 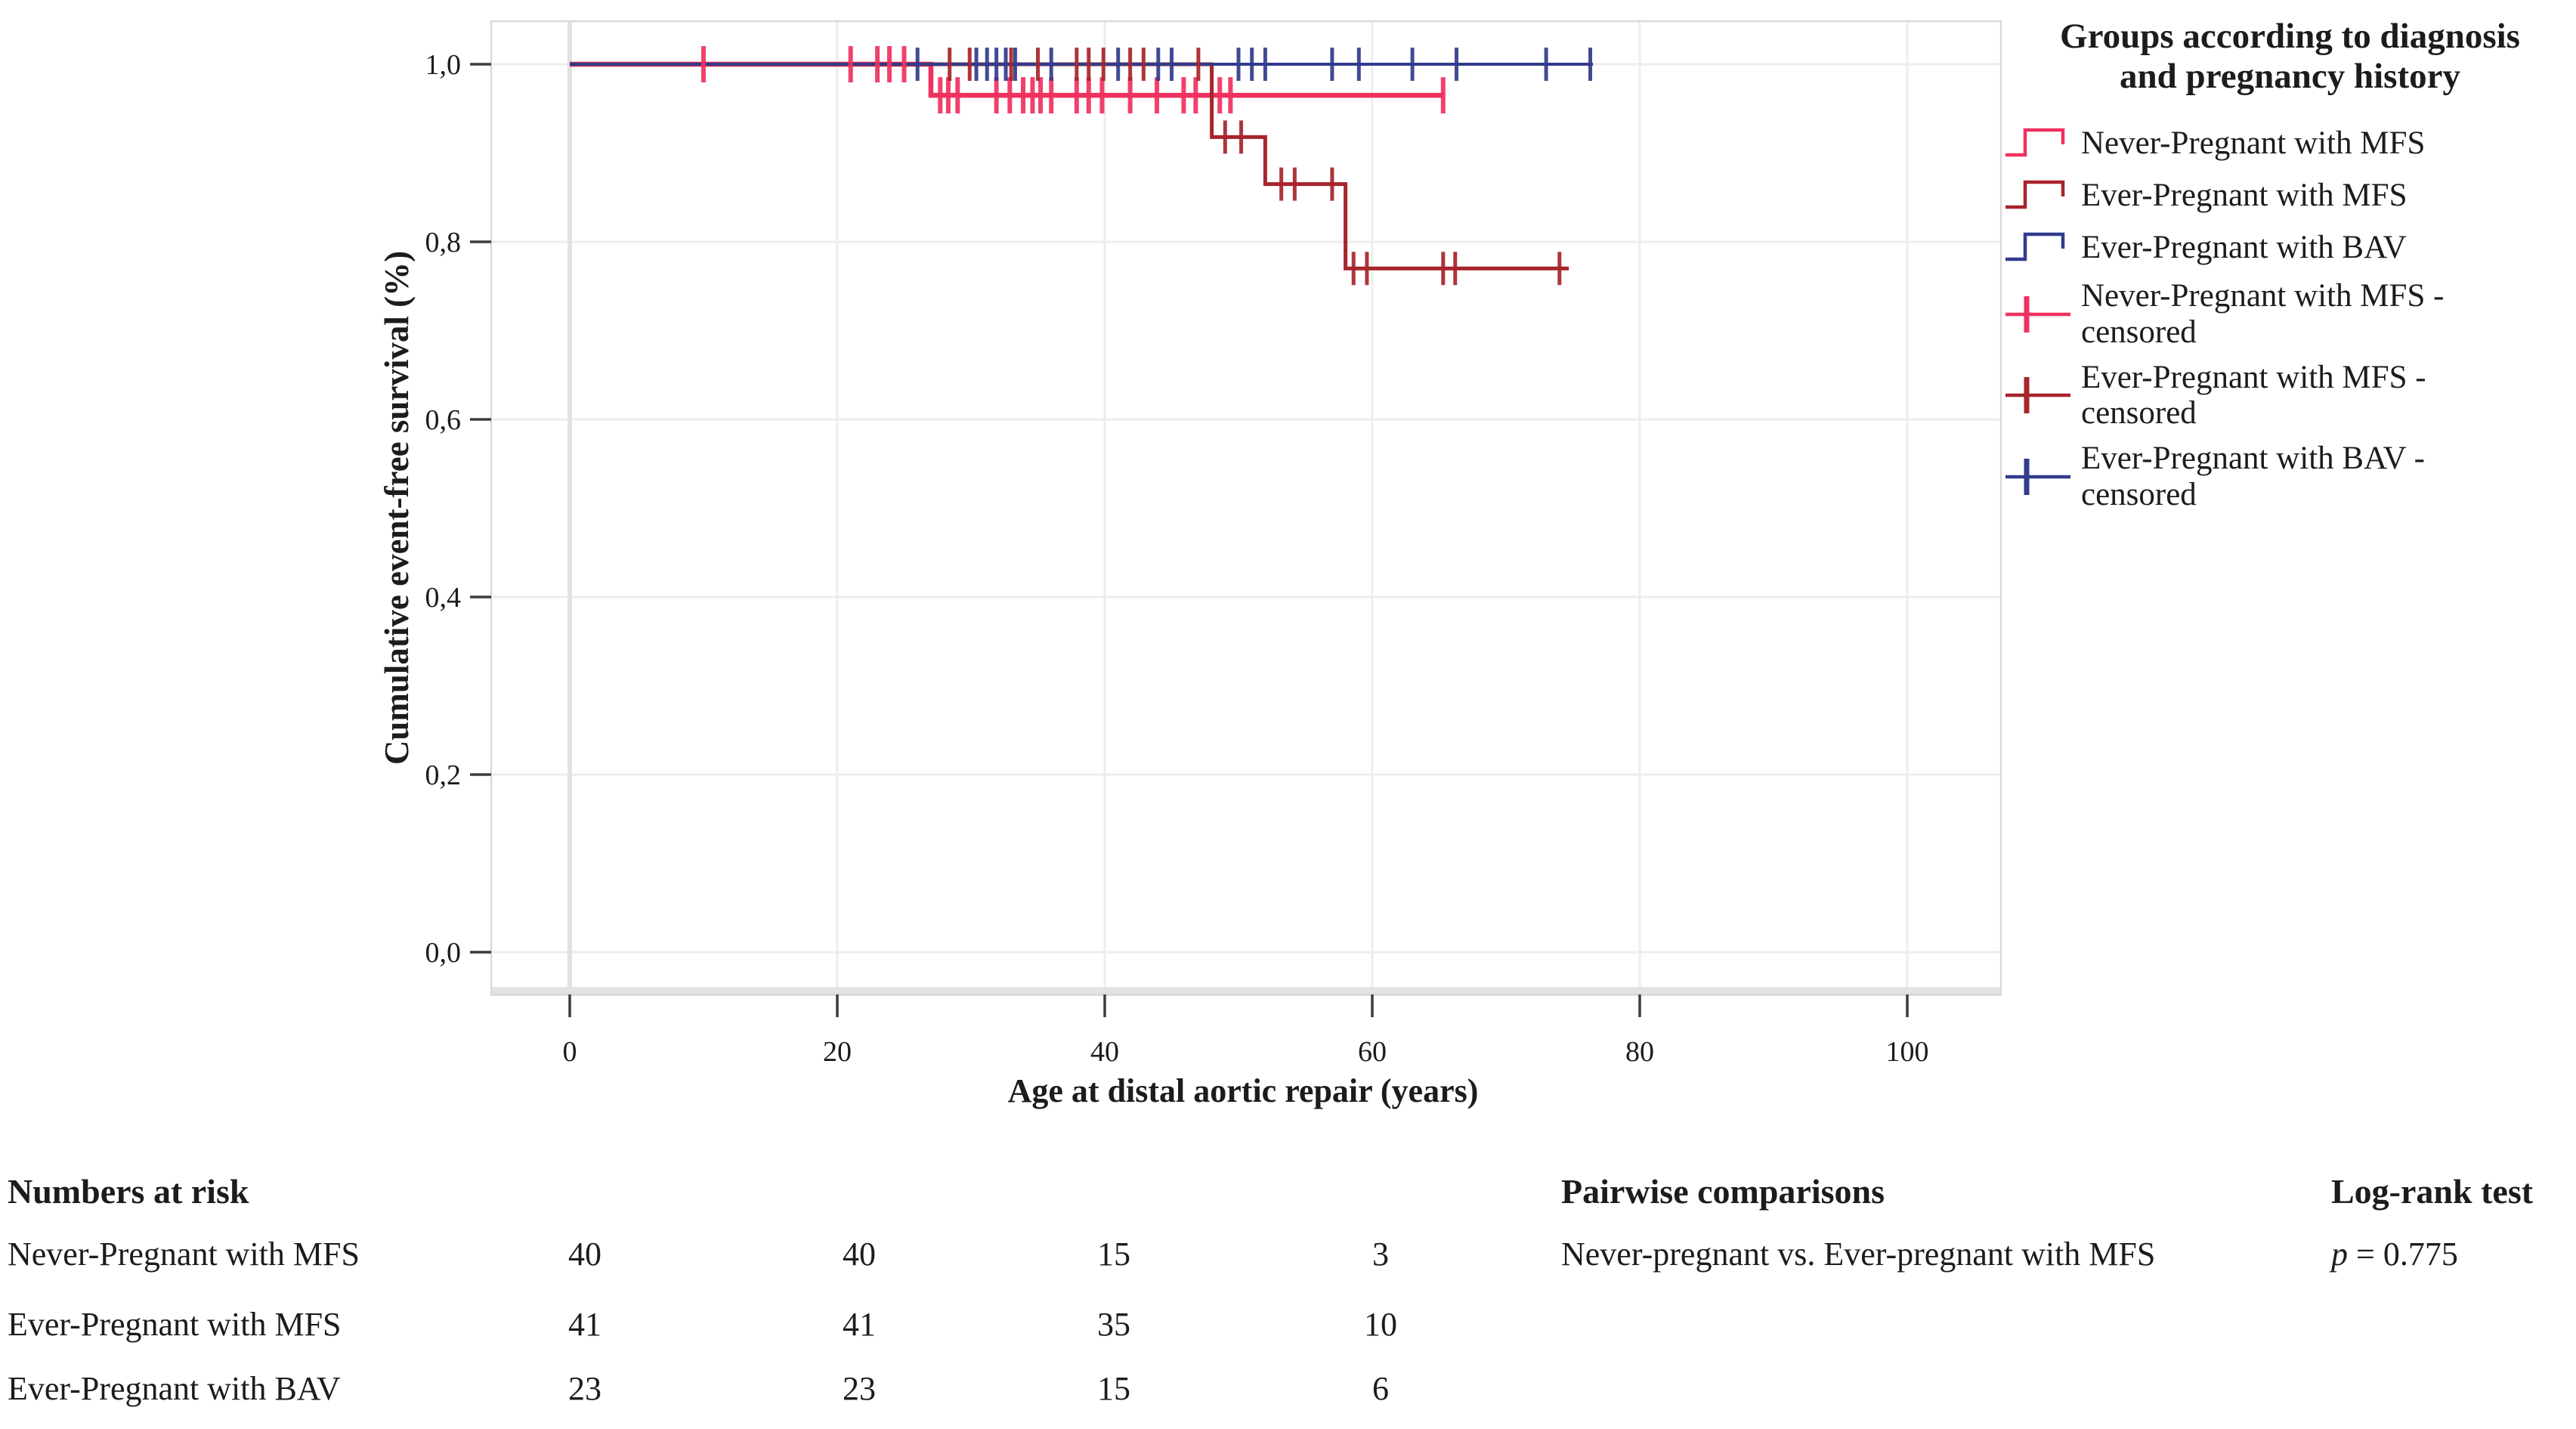 I want to click on legend-item-never-pregnant-mfs: Never-Pregnant with MFS, so click(x=2290, y=143).